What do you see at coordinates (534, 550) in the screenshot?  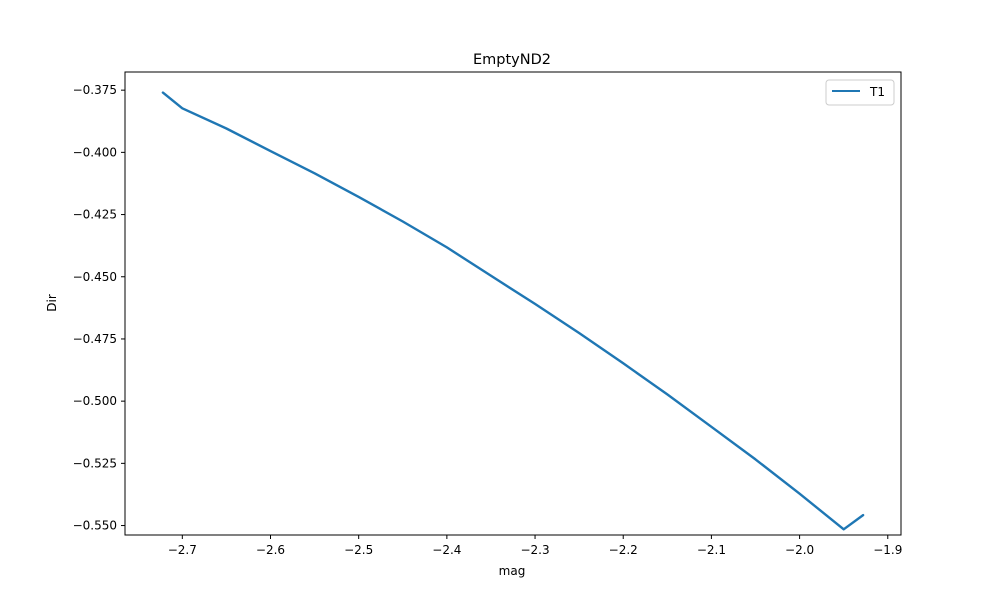 I see `x-tick-label: −2.3` at bounding box center [534, 550].